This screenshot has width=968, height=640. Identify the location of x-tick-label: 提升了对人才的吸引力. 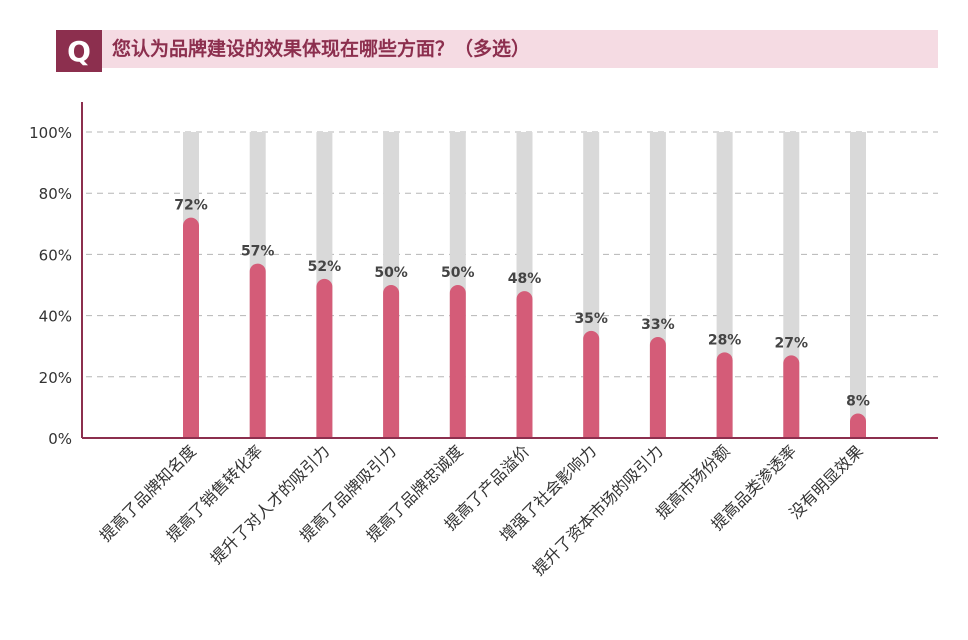
(270, 504).